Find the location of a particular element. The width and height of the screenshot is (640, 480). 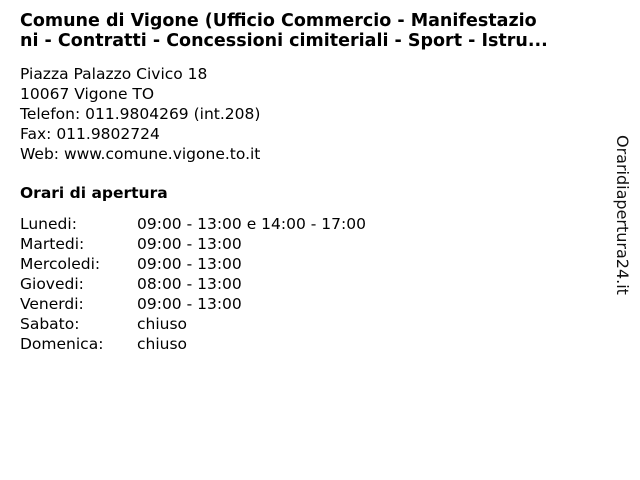

hours-heading: Orari di apertura is located at coordinates (94, 193).